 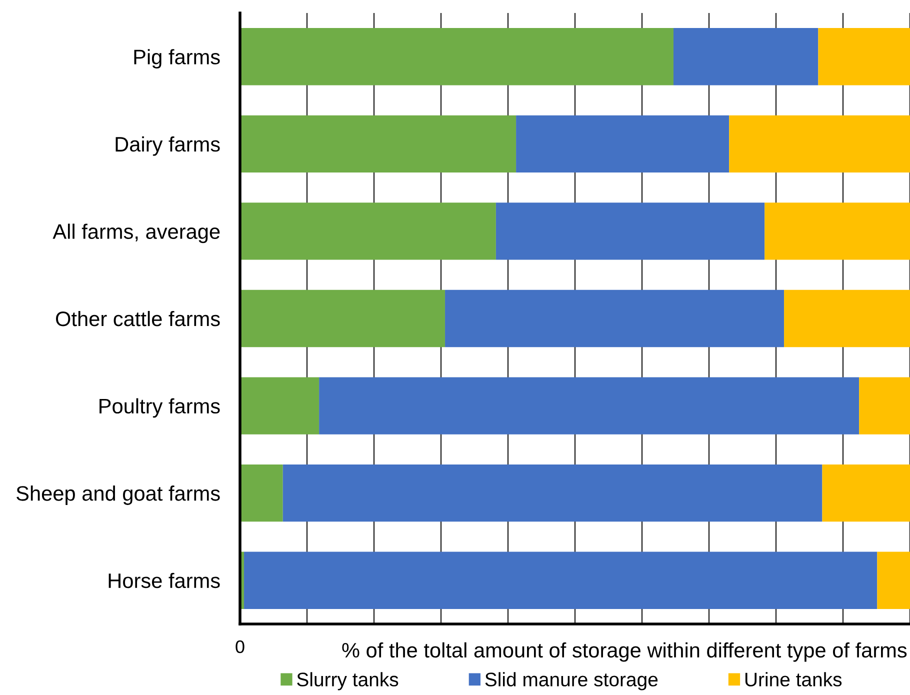 I want to click on y-tick-label: Other cattle farms, so click(x=138, y=318).